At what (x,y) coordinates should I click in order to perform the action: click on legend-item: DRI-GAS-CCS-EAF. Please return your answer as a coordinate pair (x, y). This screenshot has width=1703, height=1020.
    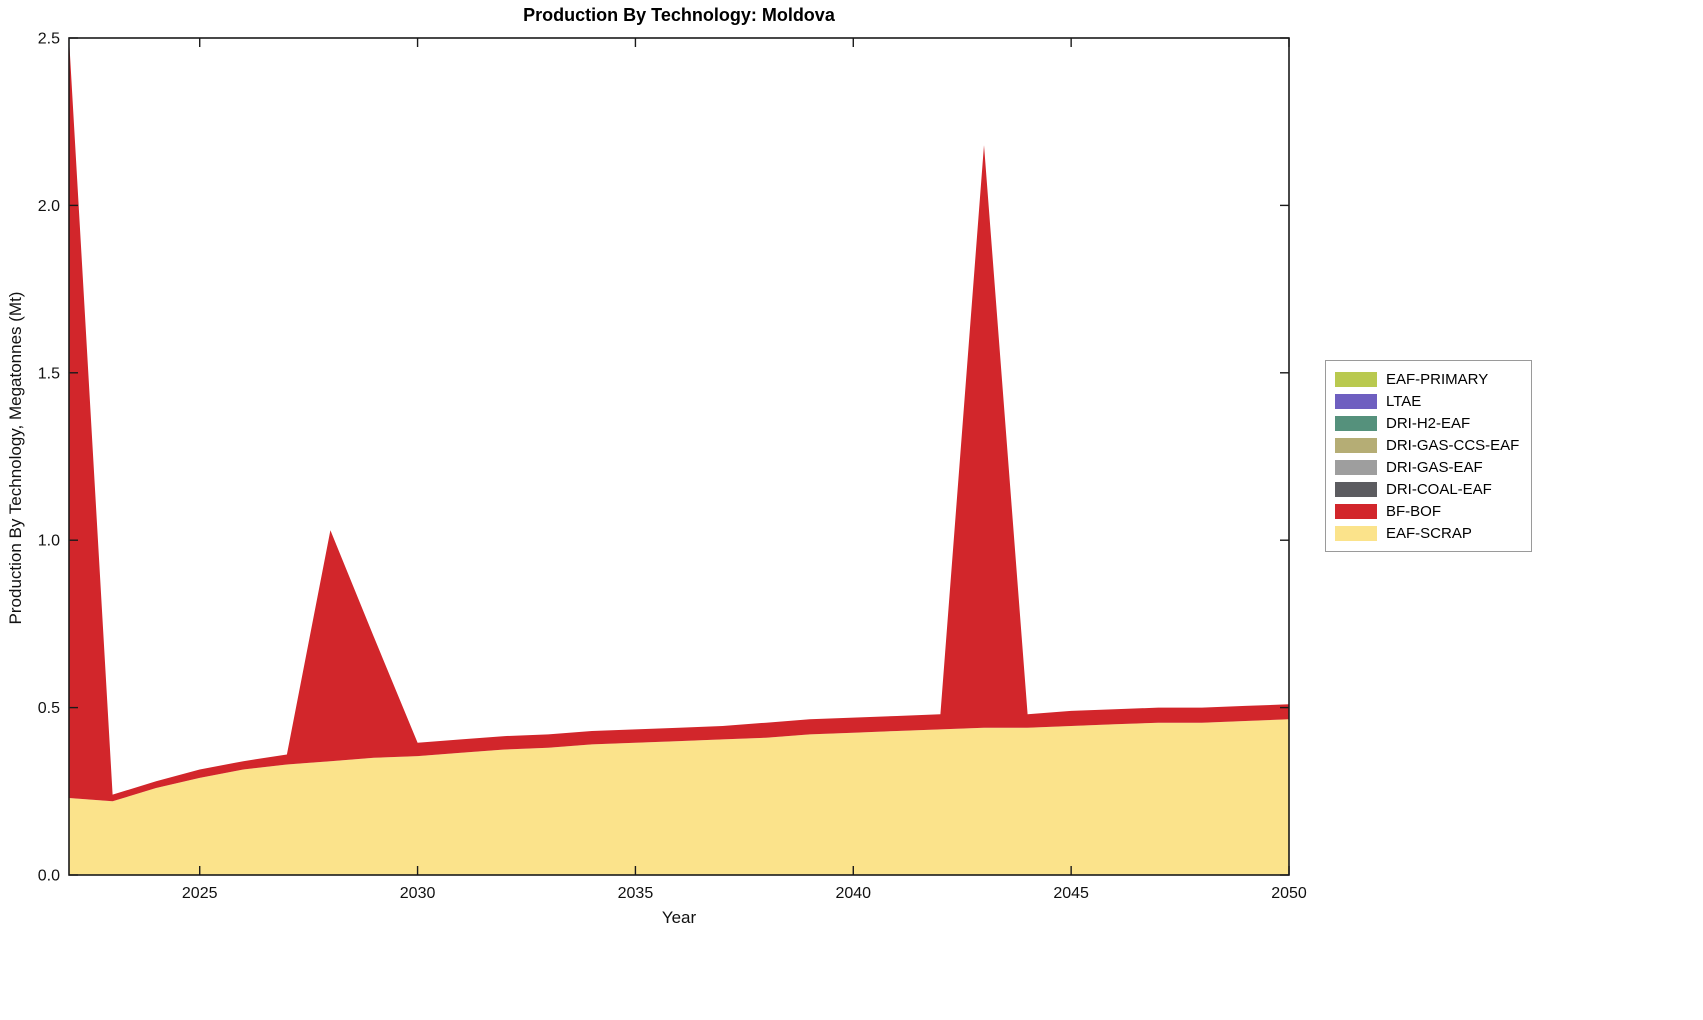
    Looking at the image, I should click on (1427, 445).